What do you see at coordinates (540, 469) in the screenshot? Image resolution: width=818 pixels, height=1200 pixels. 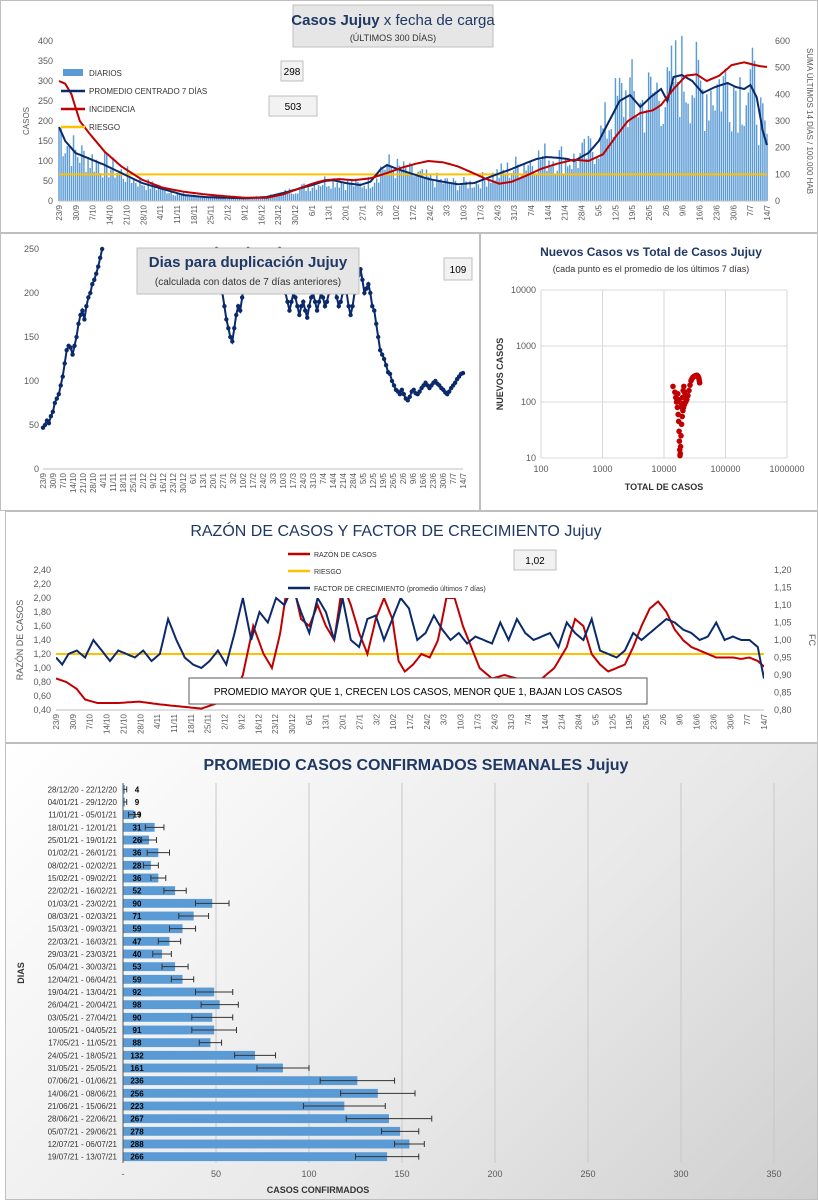 I see `x-tick-label: 100` at bounding box center [540, 469].